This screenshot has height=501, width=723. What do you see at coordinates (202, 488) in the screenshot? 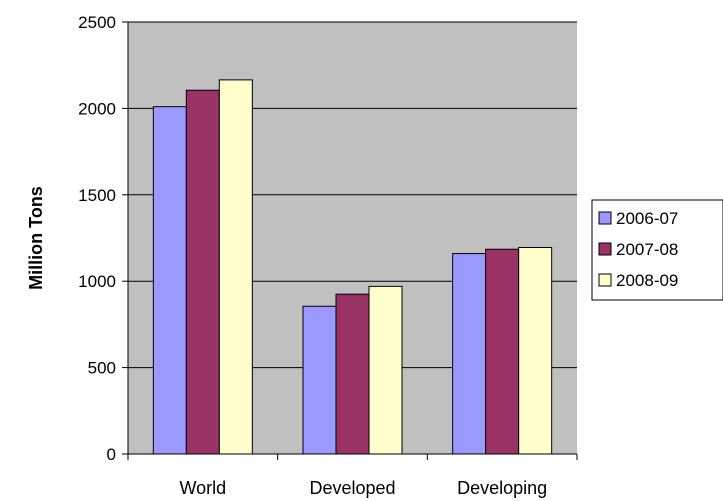
I see `x-tick-label: World` at bounding box center [202, 488].